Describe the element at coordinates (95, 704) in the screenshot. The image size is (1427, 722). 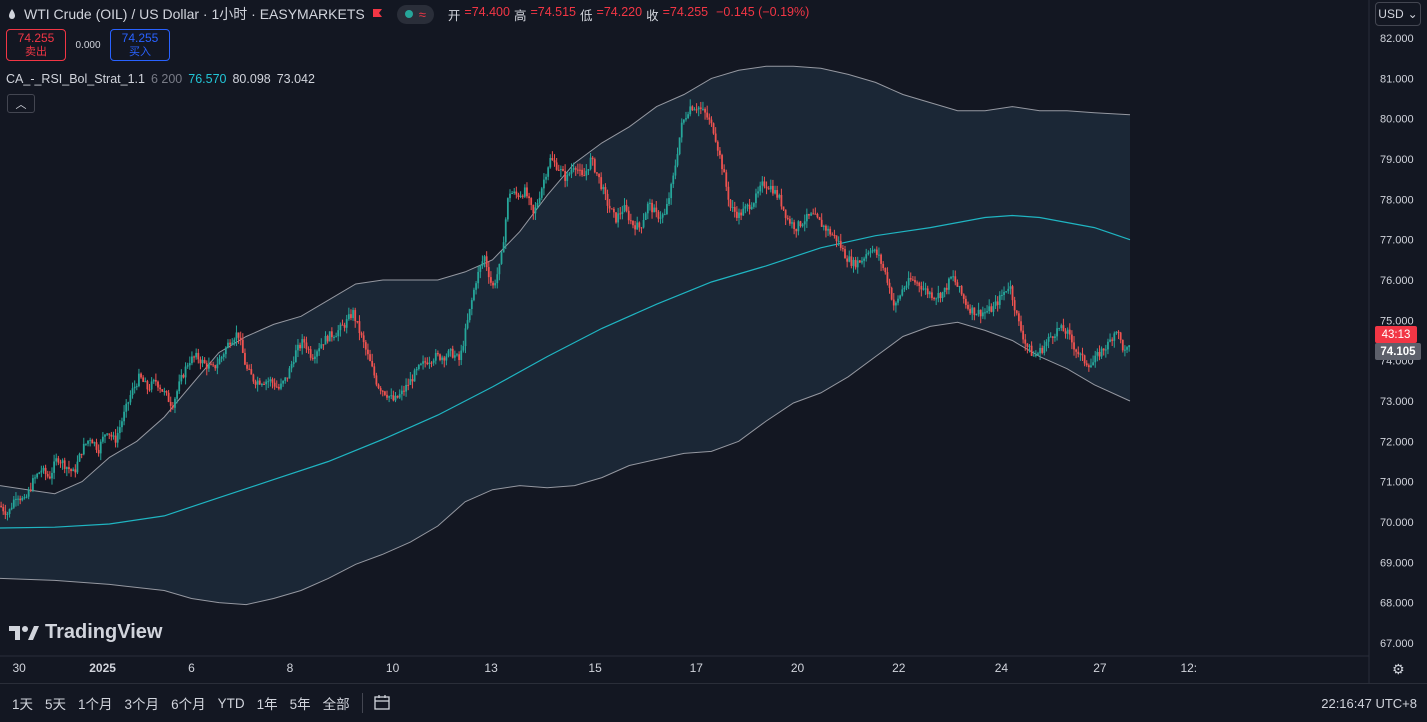
I see `range-1m-button: 1个月` at that location.